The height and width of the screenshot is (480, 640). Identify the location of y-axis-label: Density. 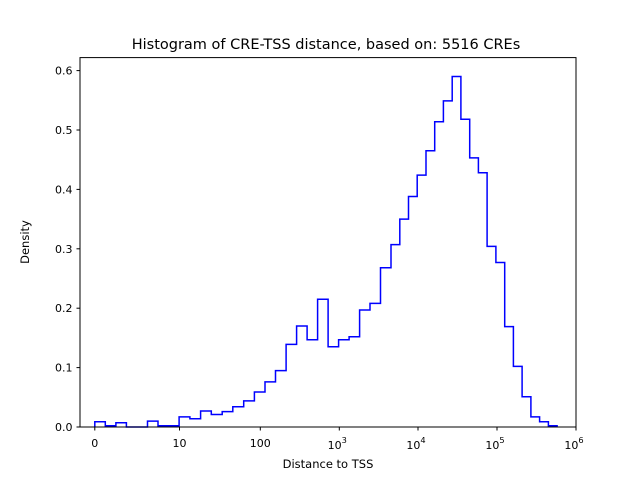
(25, 242).